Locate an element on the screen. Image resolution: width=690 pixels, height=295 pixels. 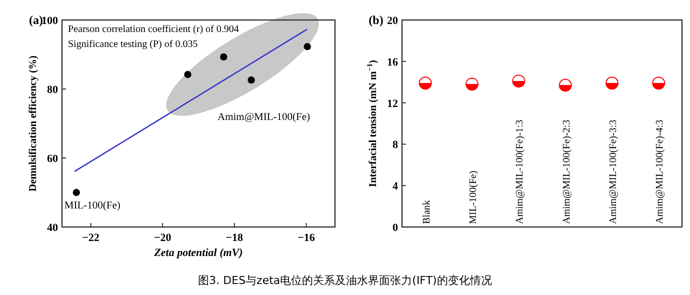
x-tick-label: Amim@MIL-100(Fe)-1:3 is located at coordinates (520, 172).